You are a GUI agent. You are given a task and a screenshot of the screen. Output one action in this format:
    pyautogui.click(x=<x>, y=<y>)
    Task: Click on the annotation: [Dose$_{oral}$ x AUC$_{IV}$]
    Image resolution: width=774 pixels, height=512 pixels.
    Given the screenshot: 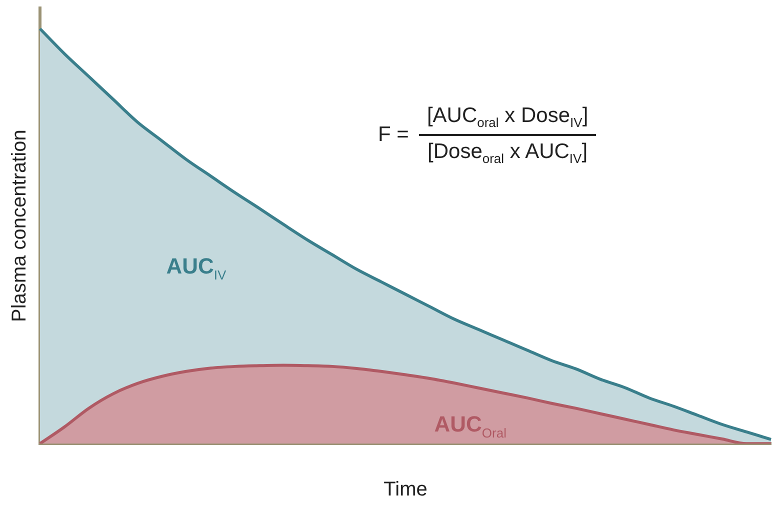 What is the action you would take?
    pyautogui.click(x=507, y=152)
    